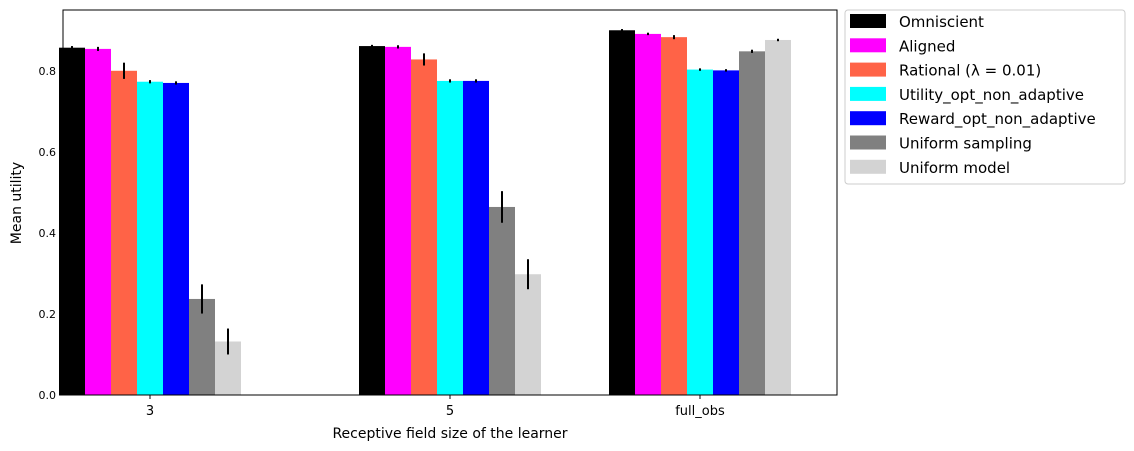 This screenshot has width=1134, height=451. I want to click on legend-label: Utility_opt_non_adaptive, so click(991, 95).